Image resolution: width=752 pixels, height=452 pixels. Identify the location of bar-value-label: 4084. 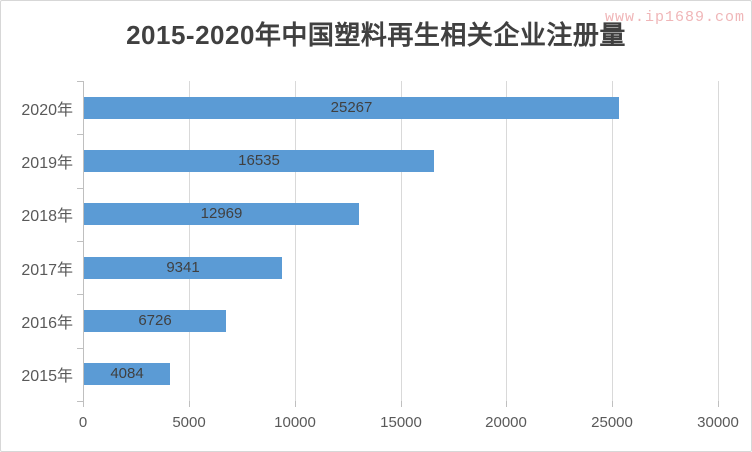
(127, 374).